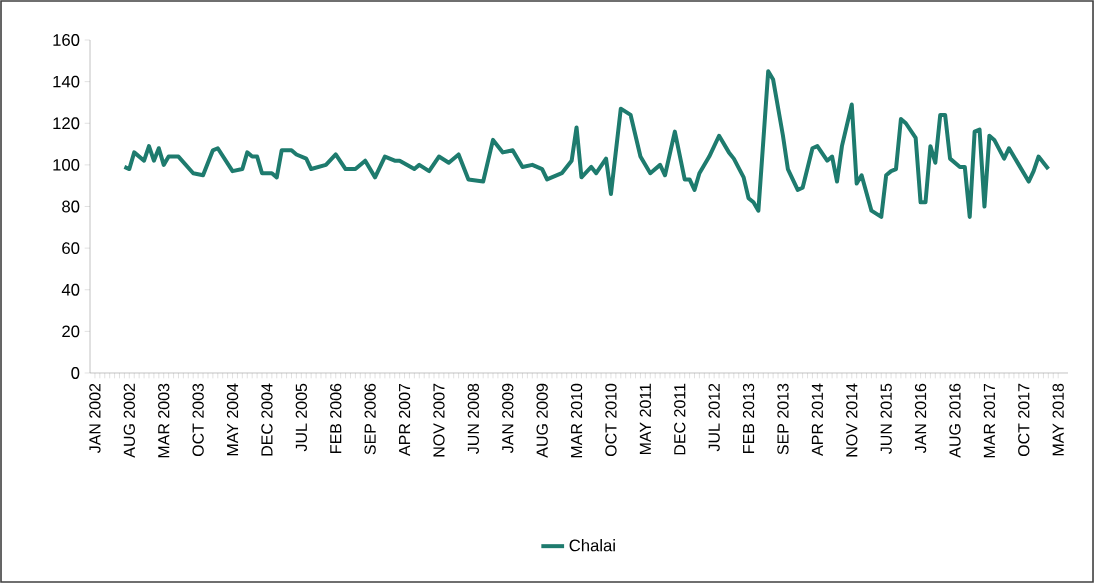 Image resolution: width=1094 pixels, height=583 pixels. What do you see at coordinates (267, 419) in the screenshot?
I see `x-tick-label: DEC 2004` at bounding box center [267, 419].